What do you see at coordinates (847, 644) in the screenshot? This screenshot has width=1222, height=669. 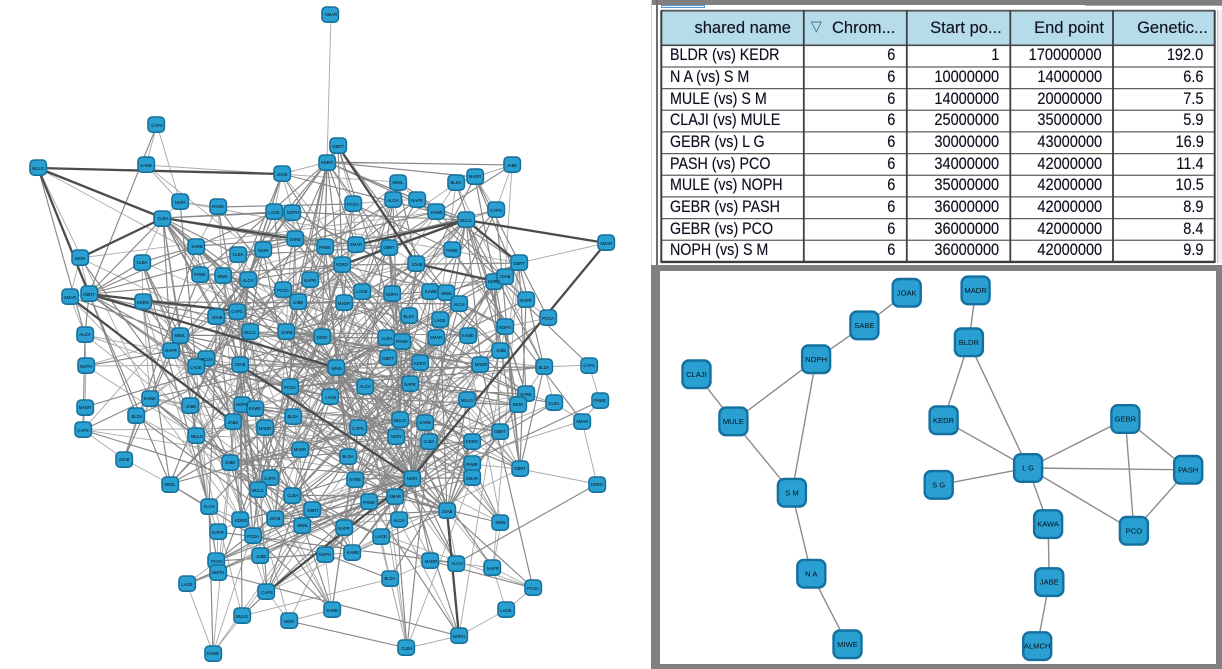 I see `svg-text: MIWE` at bounding box center [847, 644].